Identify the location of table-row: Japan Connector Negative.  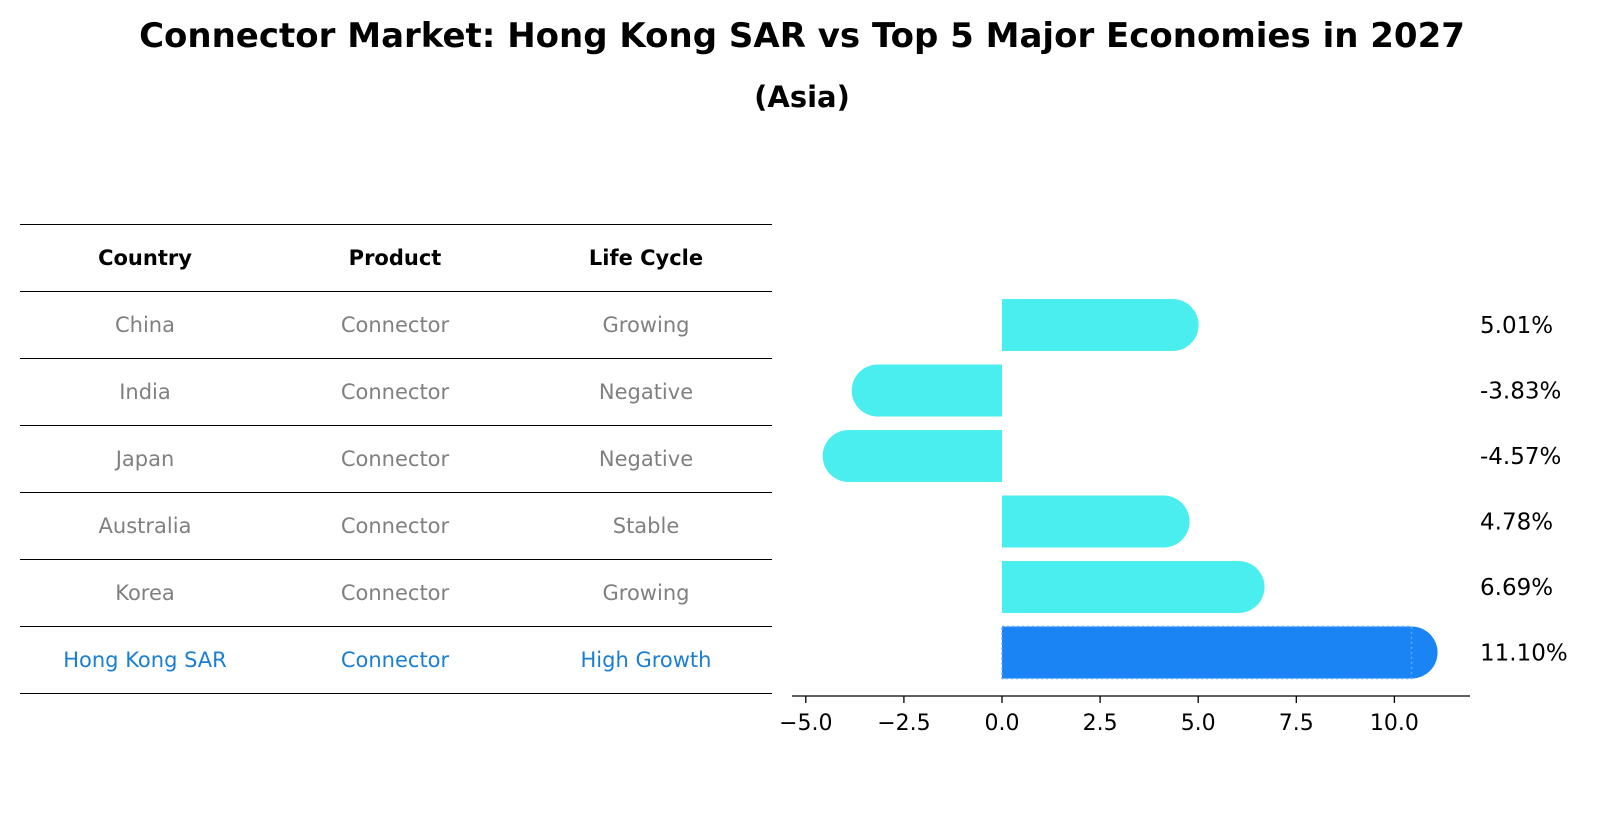
(396, 458).